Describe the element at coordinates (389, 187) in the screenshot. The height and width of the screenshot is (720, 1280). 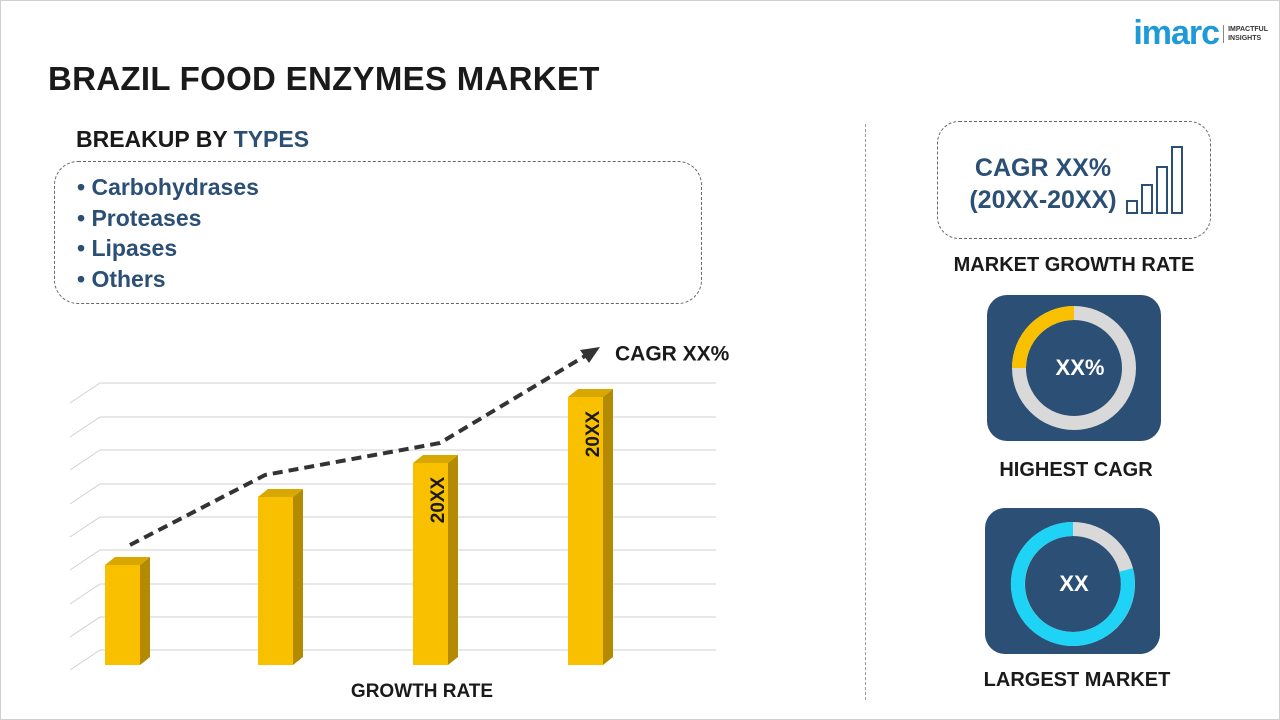
I see `list-item: Carbohydrases` at that location.